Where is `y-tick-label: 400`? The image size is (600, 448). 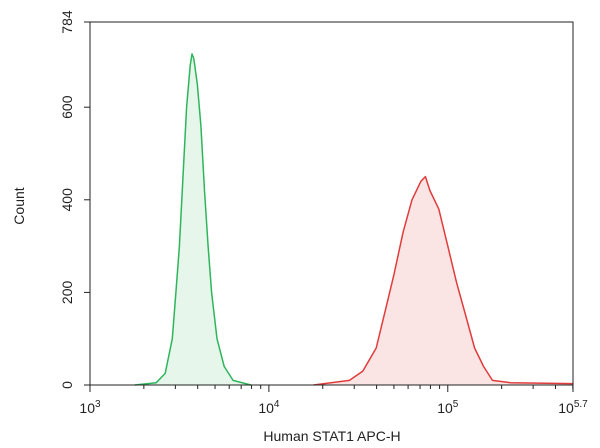
y-tick-label: 400 is located at coordinates (67, 200).